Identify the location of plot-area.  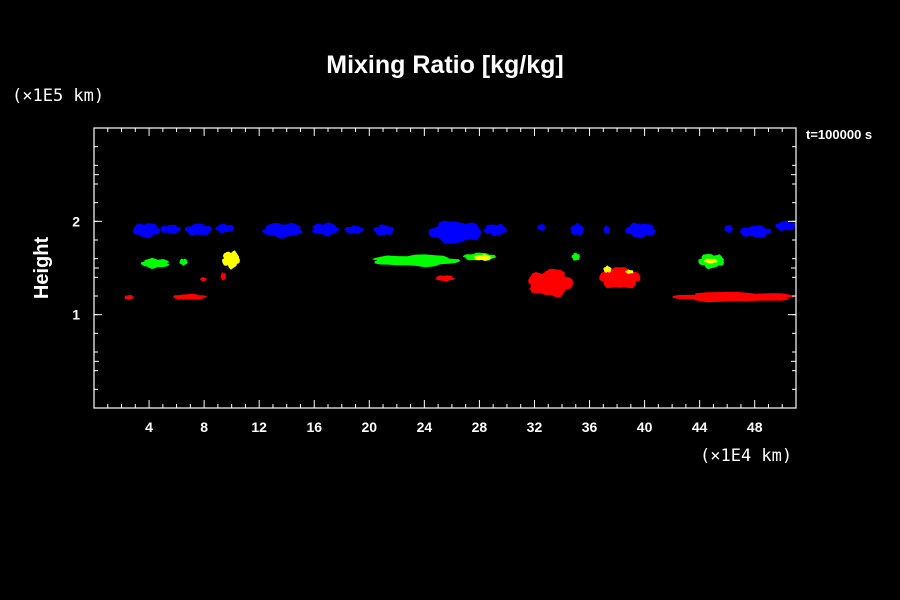
(460, 261).